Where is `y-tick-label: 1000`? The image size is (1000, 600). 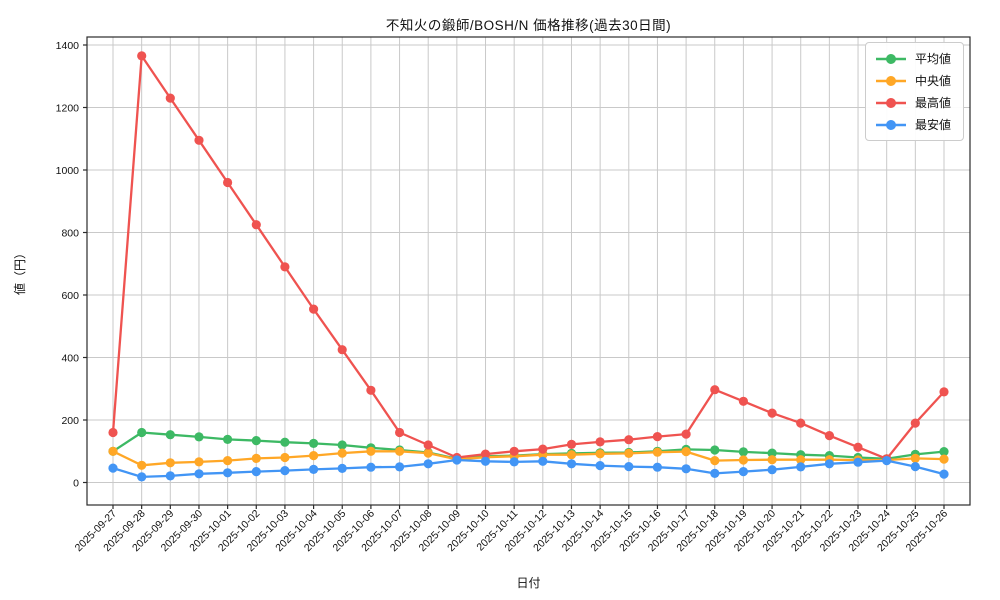 y-tick-label: 1000 is located at coordinates (68, 171).